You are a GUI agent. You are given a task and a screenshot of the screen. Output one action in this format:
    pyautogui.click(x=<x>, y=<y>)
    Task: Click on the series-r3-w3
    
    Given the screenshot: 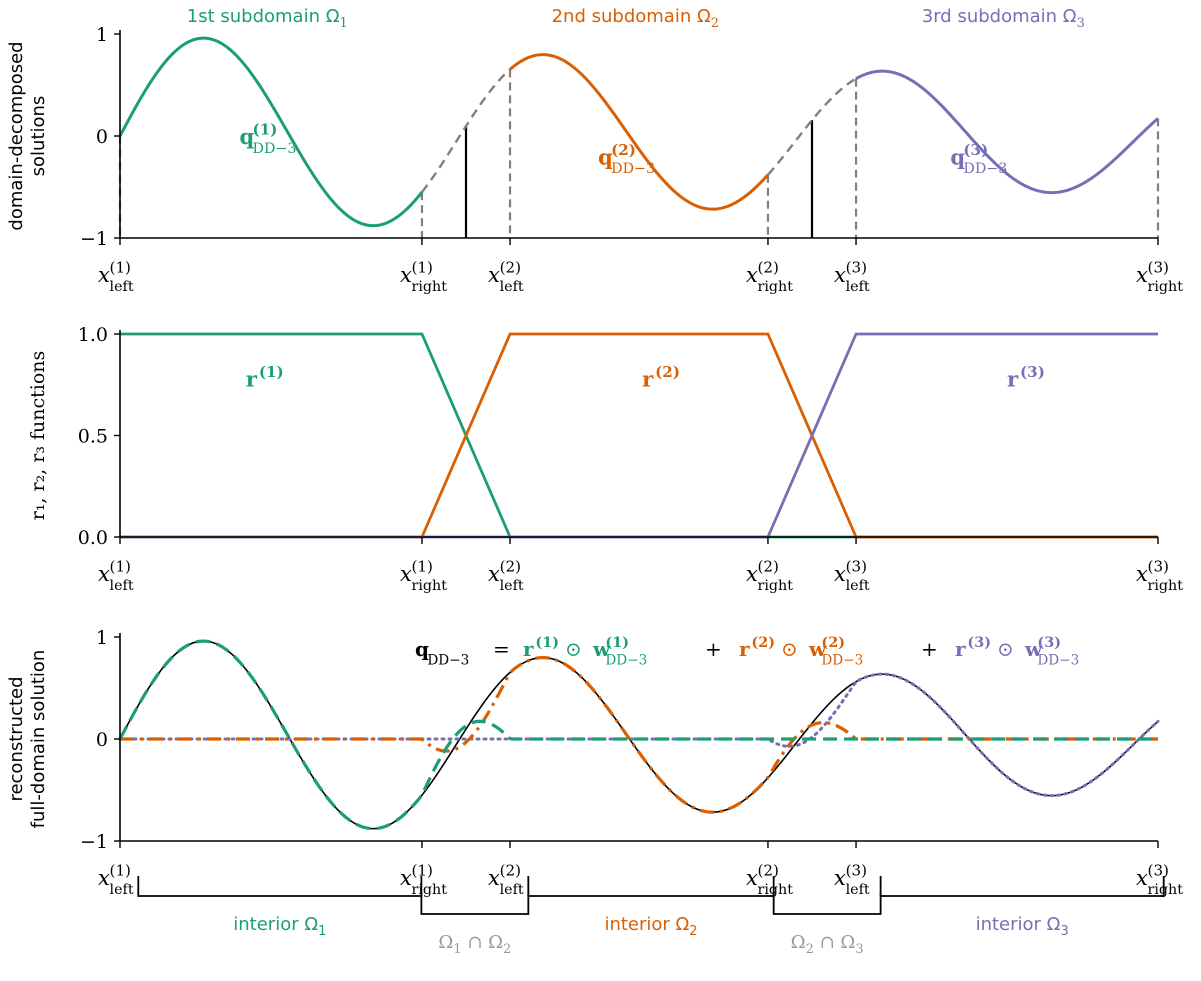 What is the action you would take?
    pyautogui.click(x=639, y=735)
    